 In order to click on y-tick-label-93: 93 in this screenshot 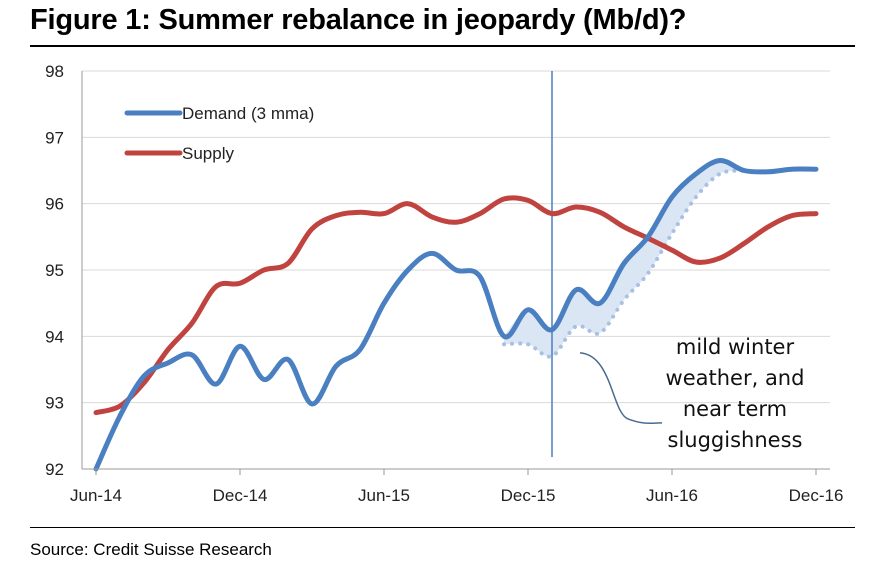, I will do `click(54, 403)`.